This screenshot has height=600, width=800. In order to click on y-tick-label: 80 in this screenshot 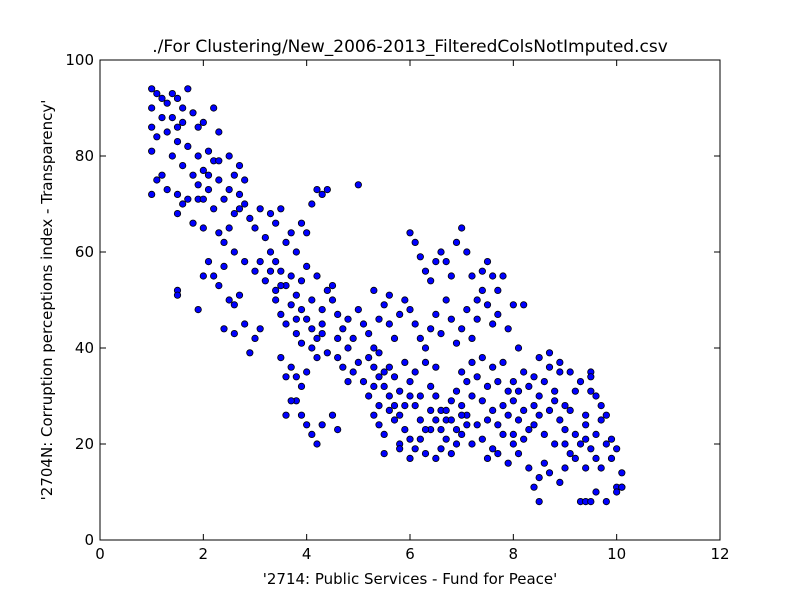, I will do `click(84, 156)`.